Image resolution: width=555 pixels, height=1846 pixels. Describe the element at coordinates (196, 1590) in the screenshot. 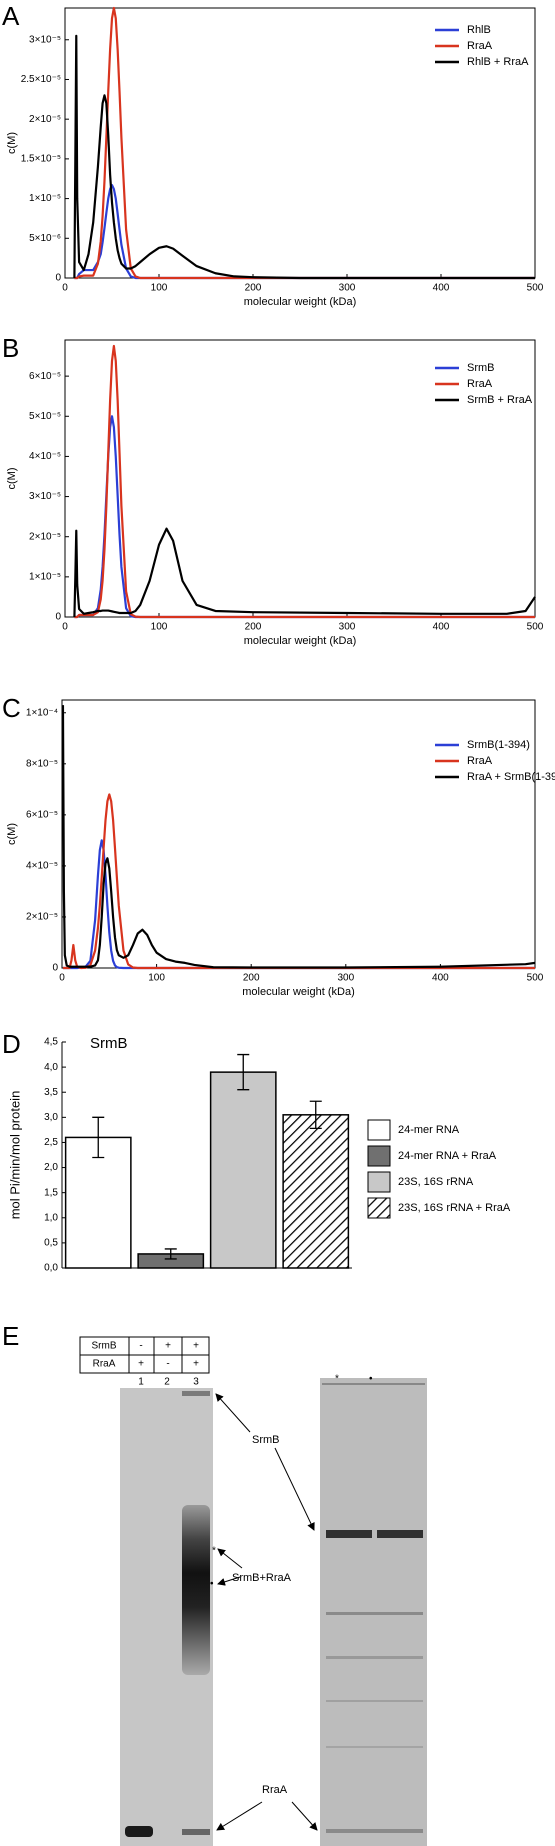

I see `gel-smear` at that location.